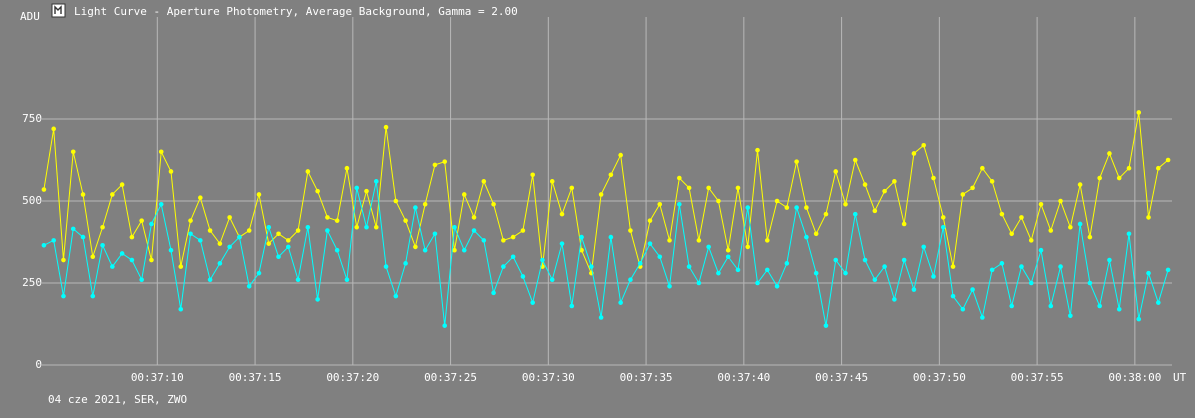  What do you see at coordinates (1037, 377) in the screenshot?
I see `x-tick-label: 00:37:55` at bounding box center [1037, 377].